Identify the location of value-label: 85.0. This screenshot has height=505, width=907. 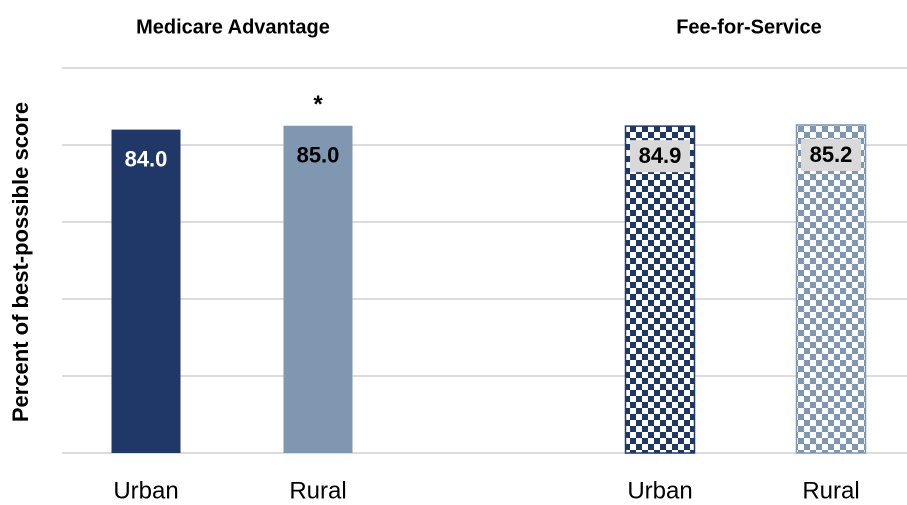
(318, 155).